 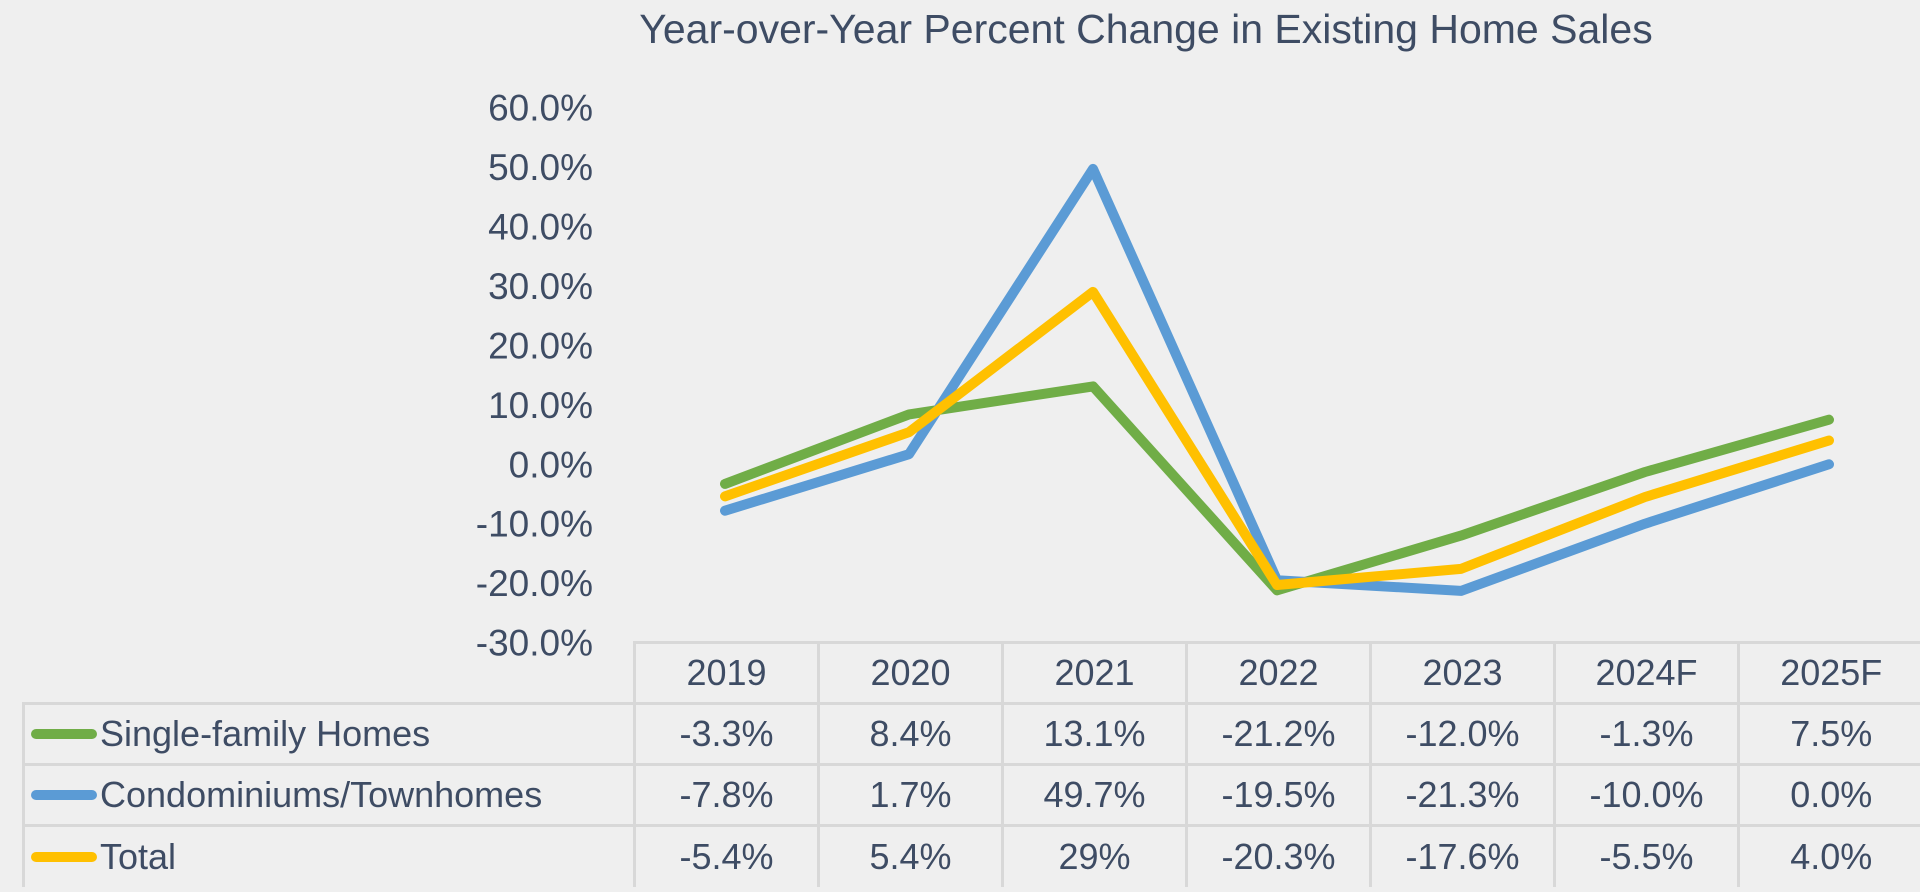 I want to click on table-value-cell: -5.5%, so click(x=1646, y=855).